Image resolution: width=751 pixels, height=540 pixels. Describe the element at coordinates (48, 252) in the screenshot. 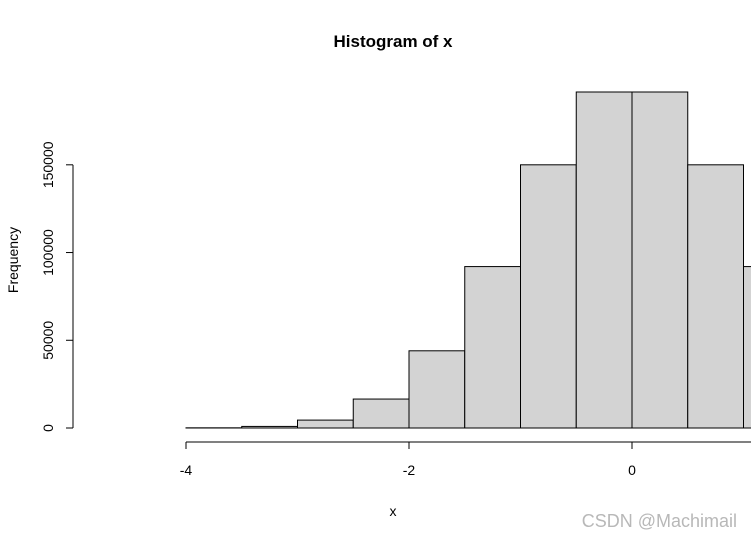

I see `y-tick-label: 100000` at that location.